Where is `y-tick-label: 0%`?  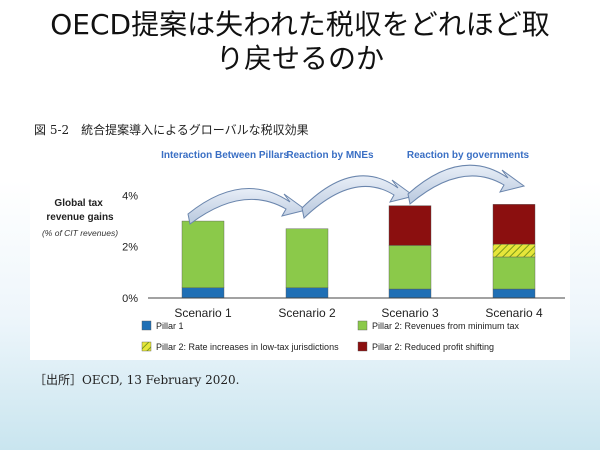 y-tick-label: 0% is located at coordinates (130, 299).